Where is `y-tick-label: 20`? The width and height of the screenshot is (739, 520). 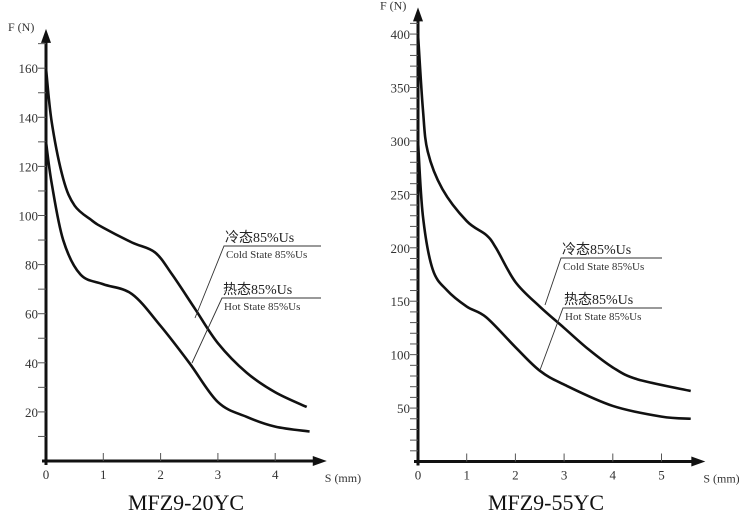
y-tick-label: 20 is located at coordinates (31, 412).